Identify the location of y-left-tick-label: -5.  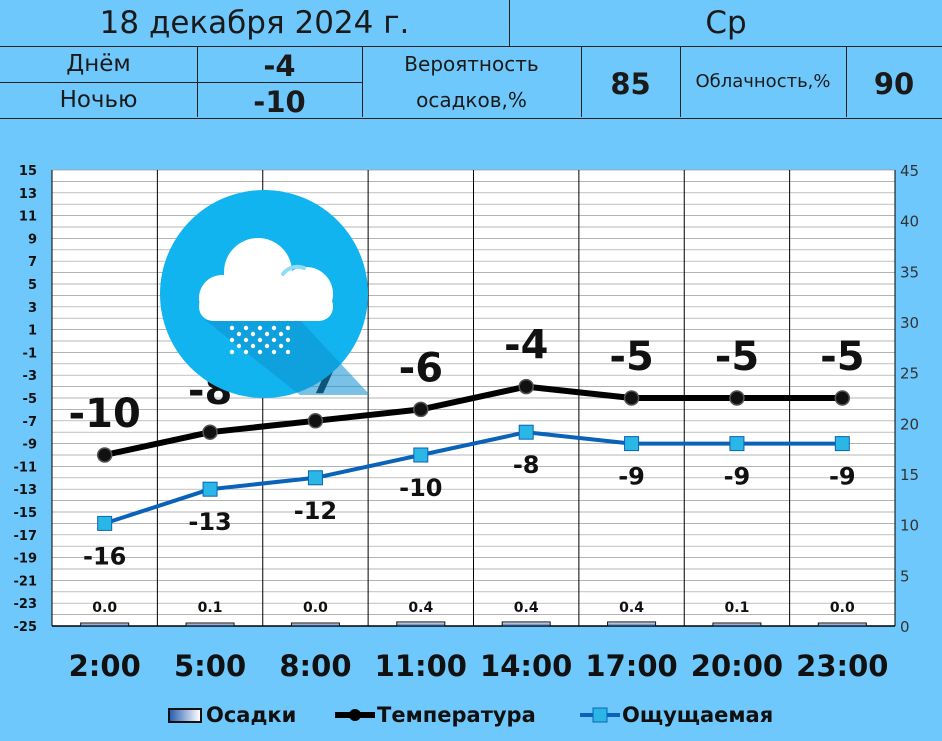
(30, 399).